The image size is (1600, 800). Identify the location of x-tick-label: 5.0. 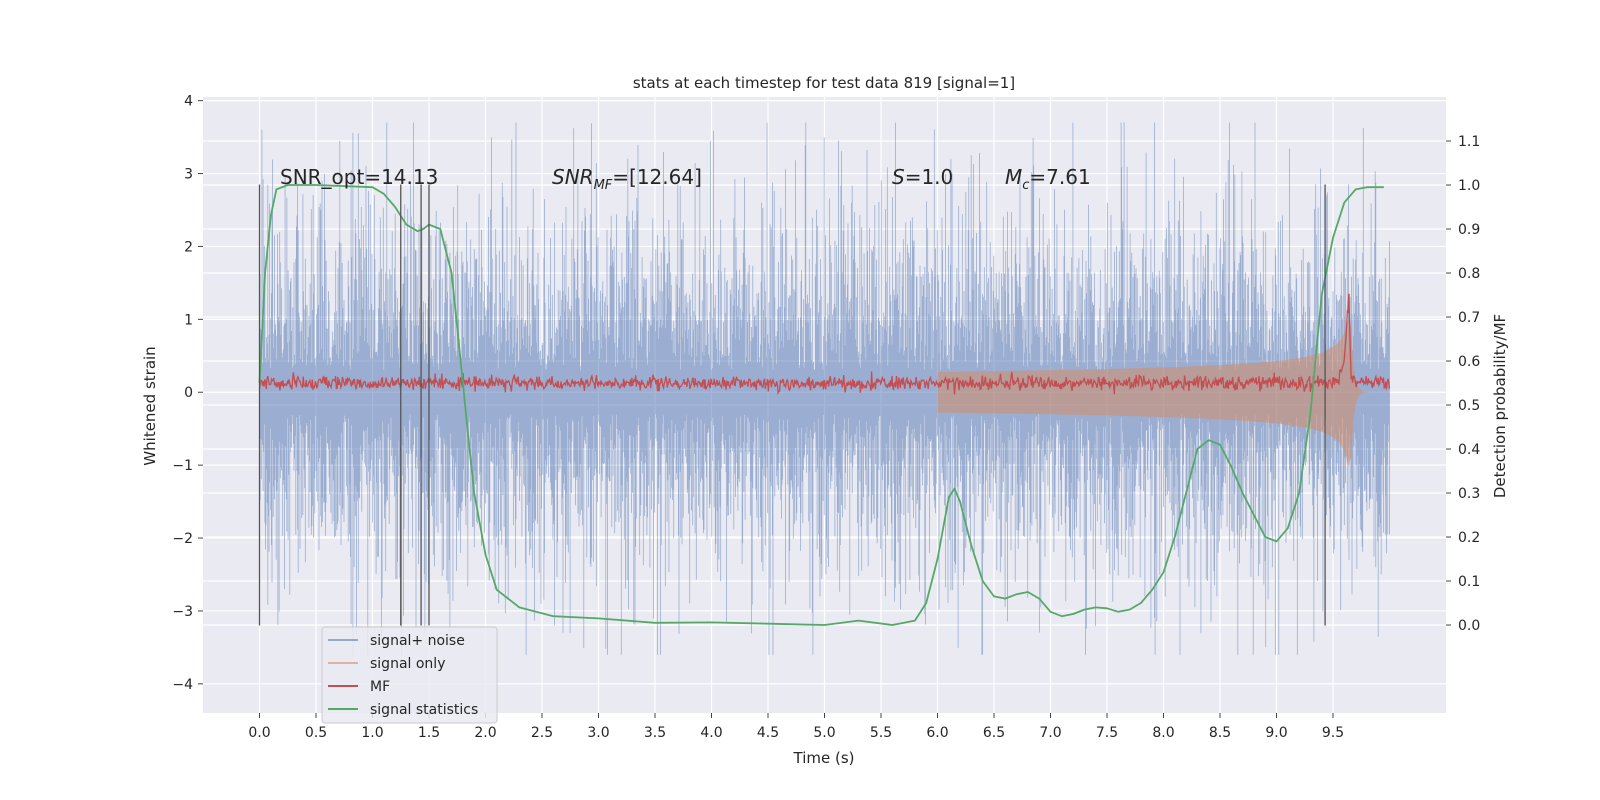
(824, 733).